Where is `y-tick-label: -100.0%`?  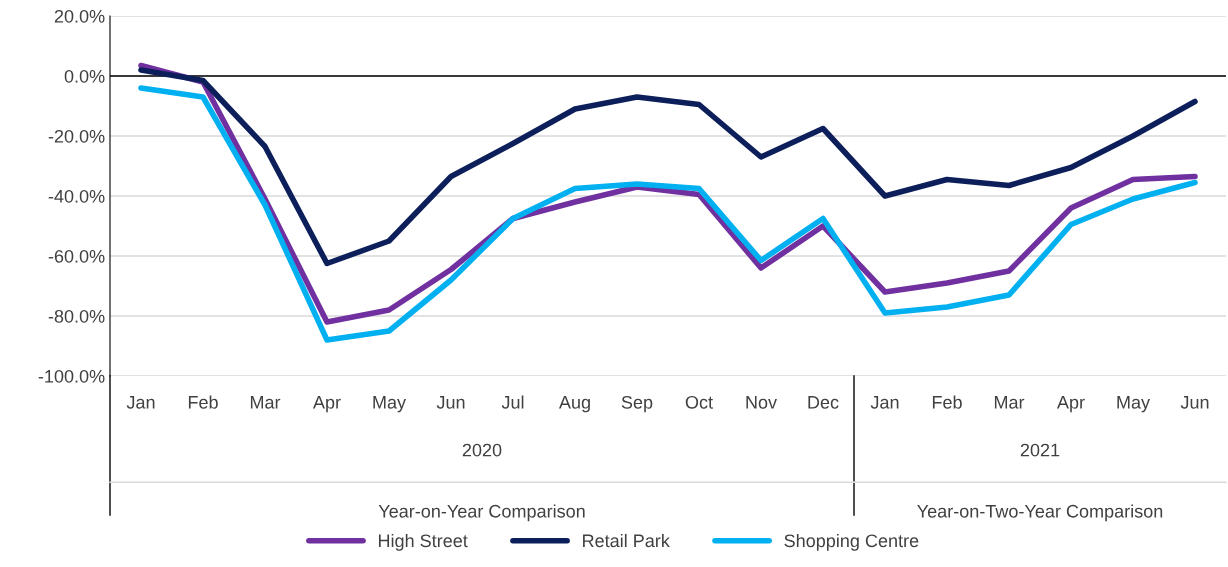 y-tick-label: -100.0% is located at coordinates (71, 376).